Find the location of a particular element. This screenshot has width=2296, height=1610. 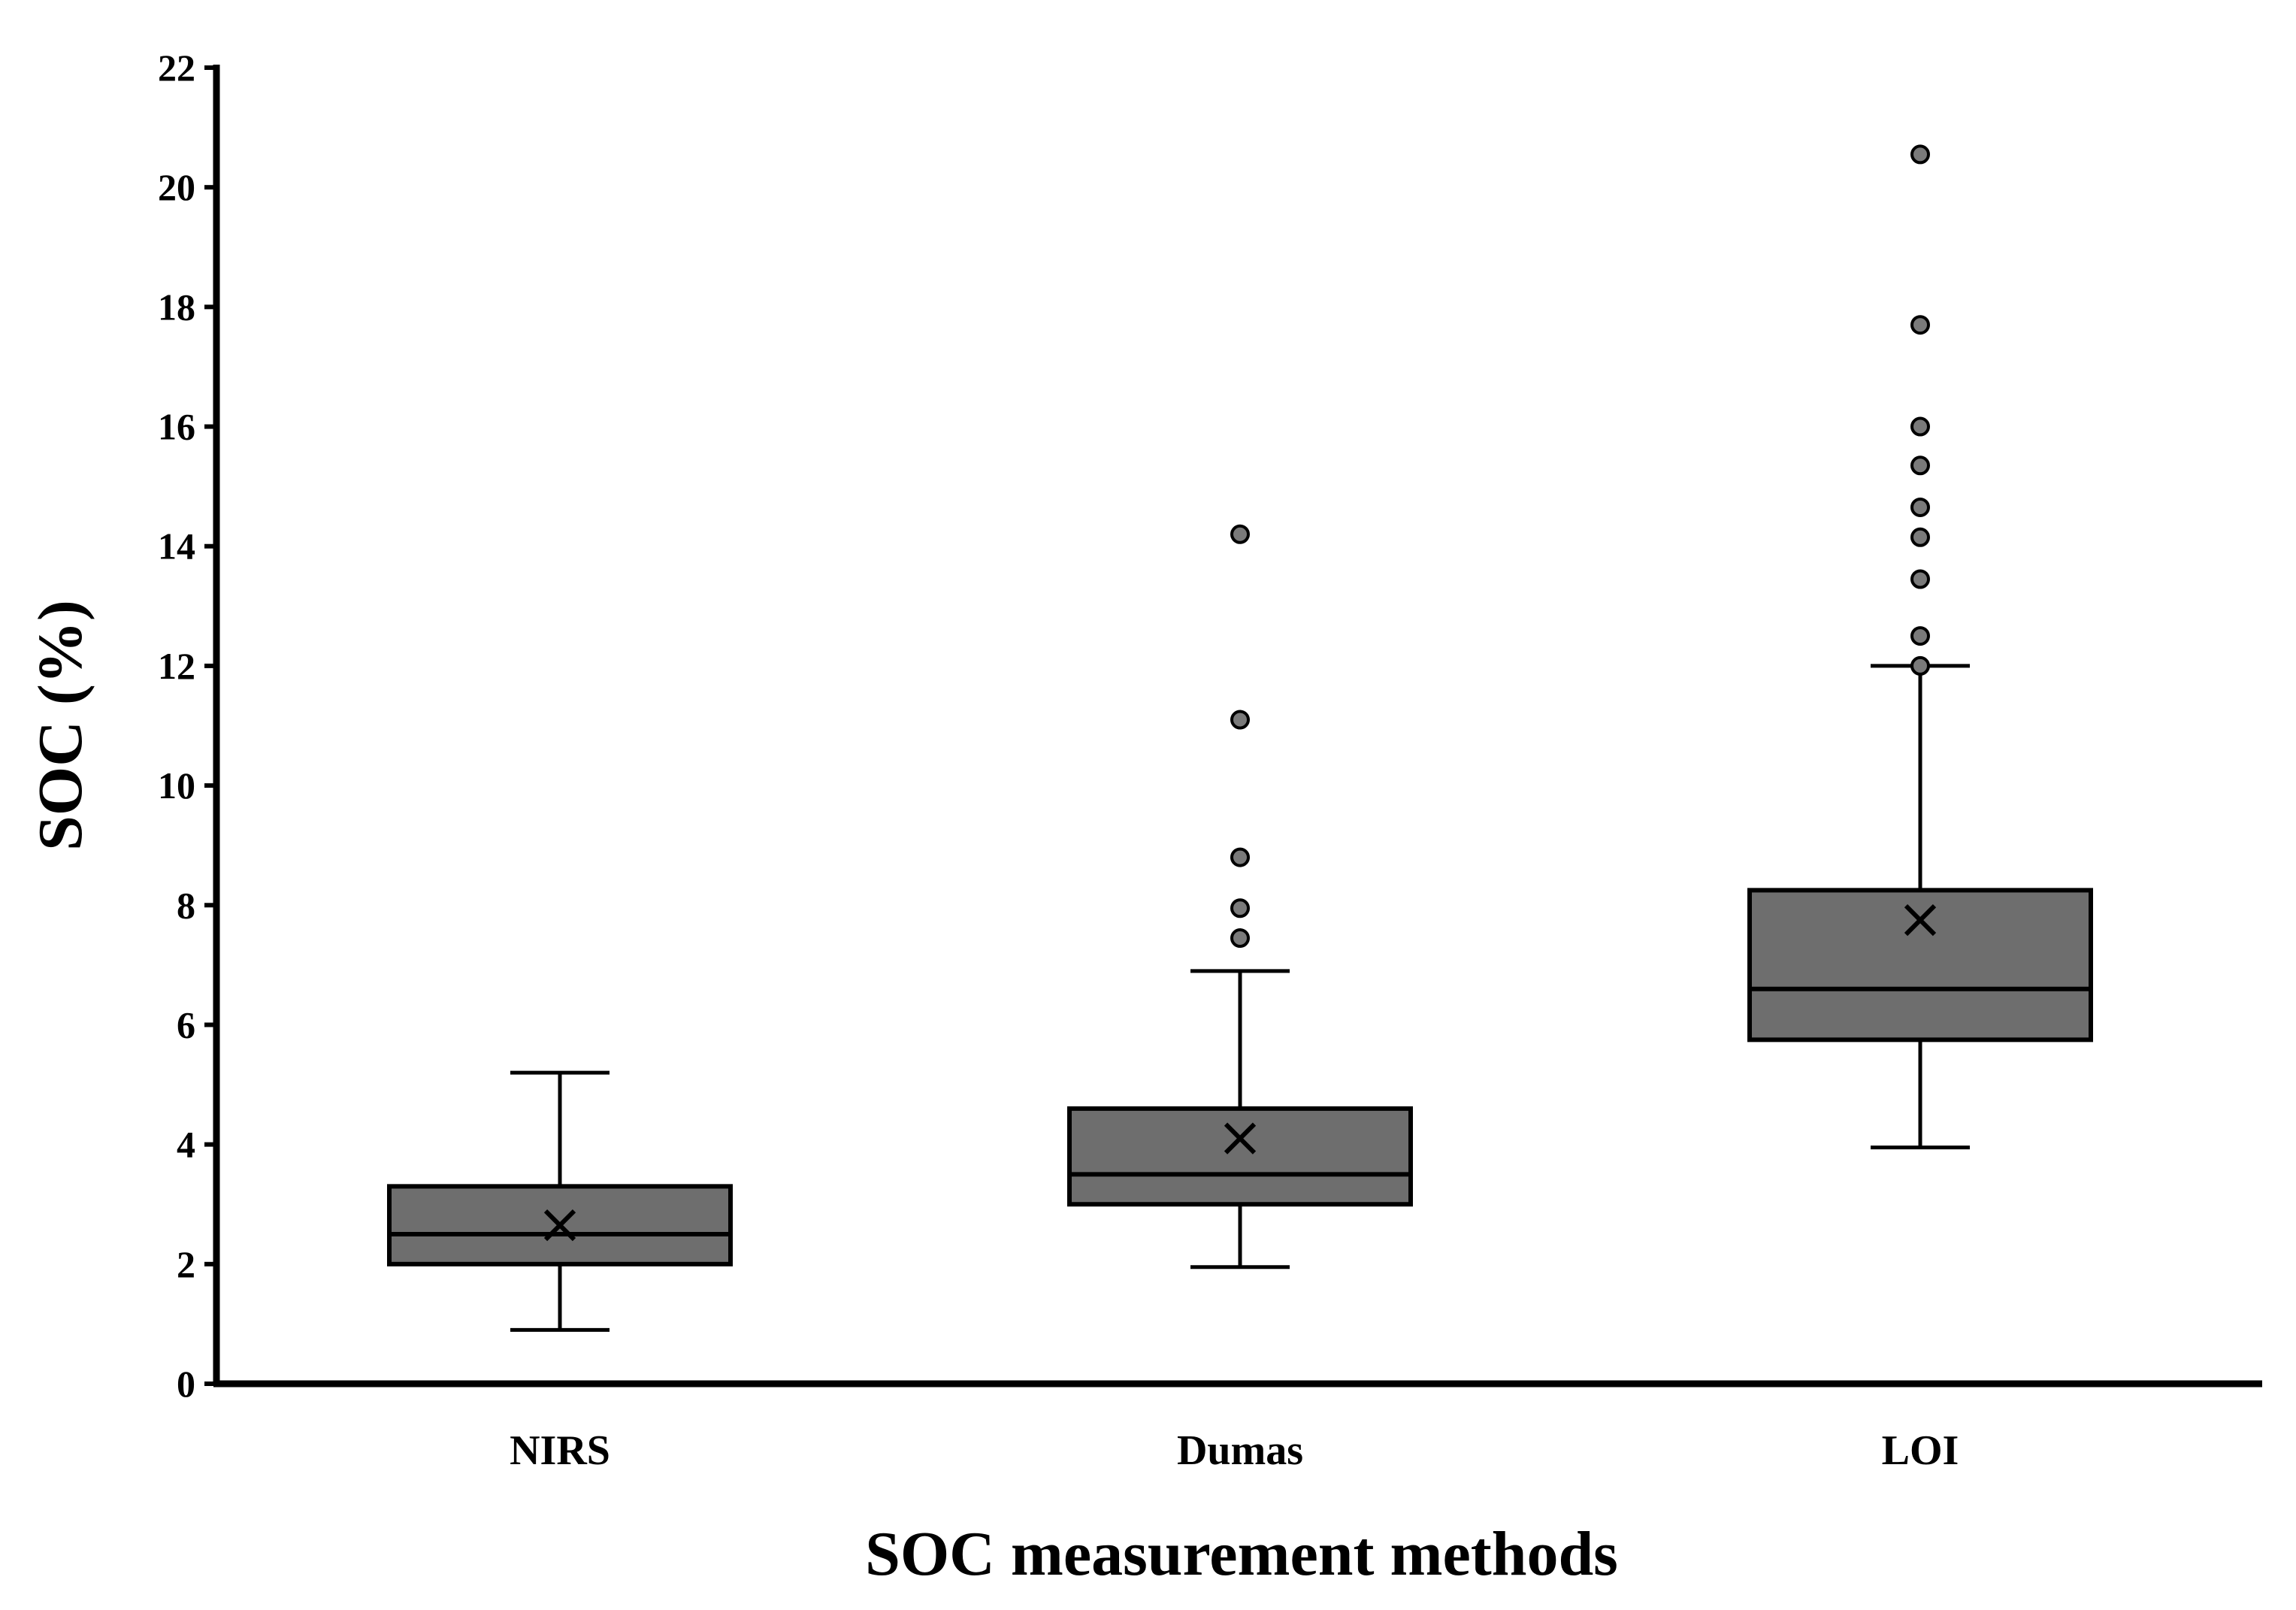

box-group-loi is located at coordinates (1920, 647).